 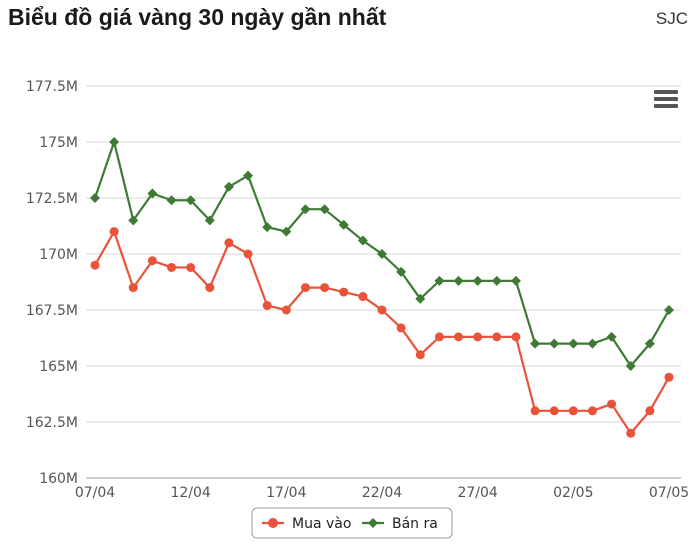 What do you see at coordinates (58, 479) in the screenshot?
I see `y-tick-label: 160M` at bounding box center [58, 479].